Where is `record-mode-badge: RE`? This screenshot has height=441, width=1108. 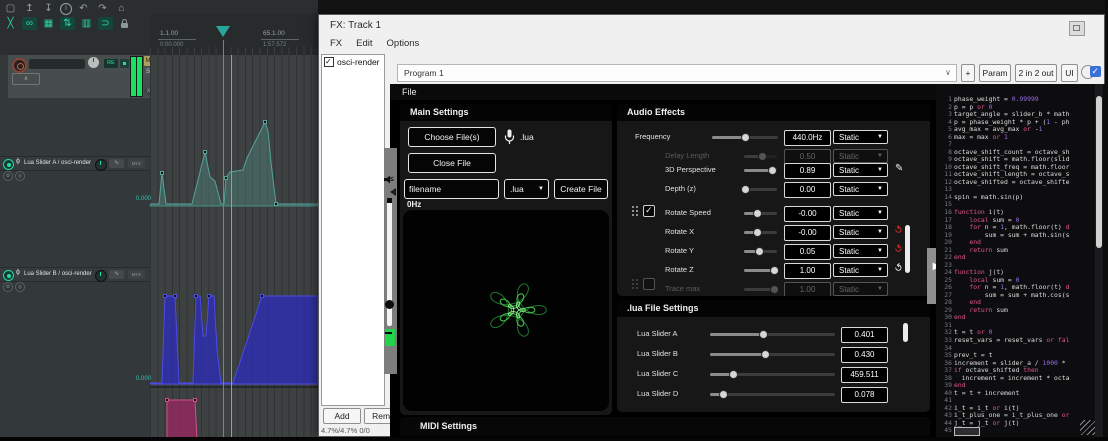
record-mode-badge: RE is located at coordinates (111, 63).